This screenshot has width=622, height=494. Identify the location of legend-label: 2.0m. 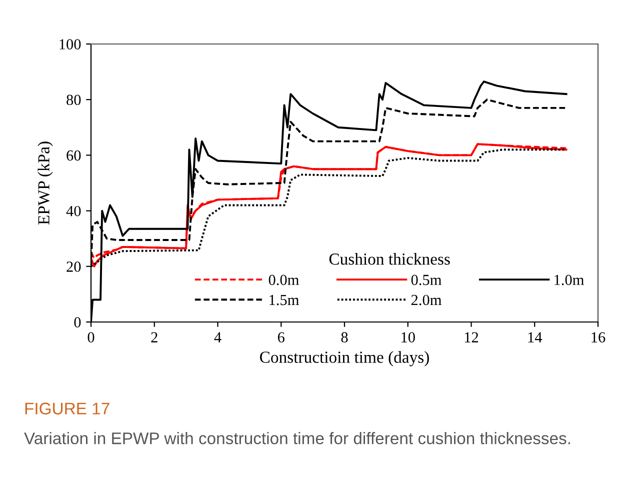
(426, 300).